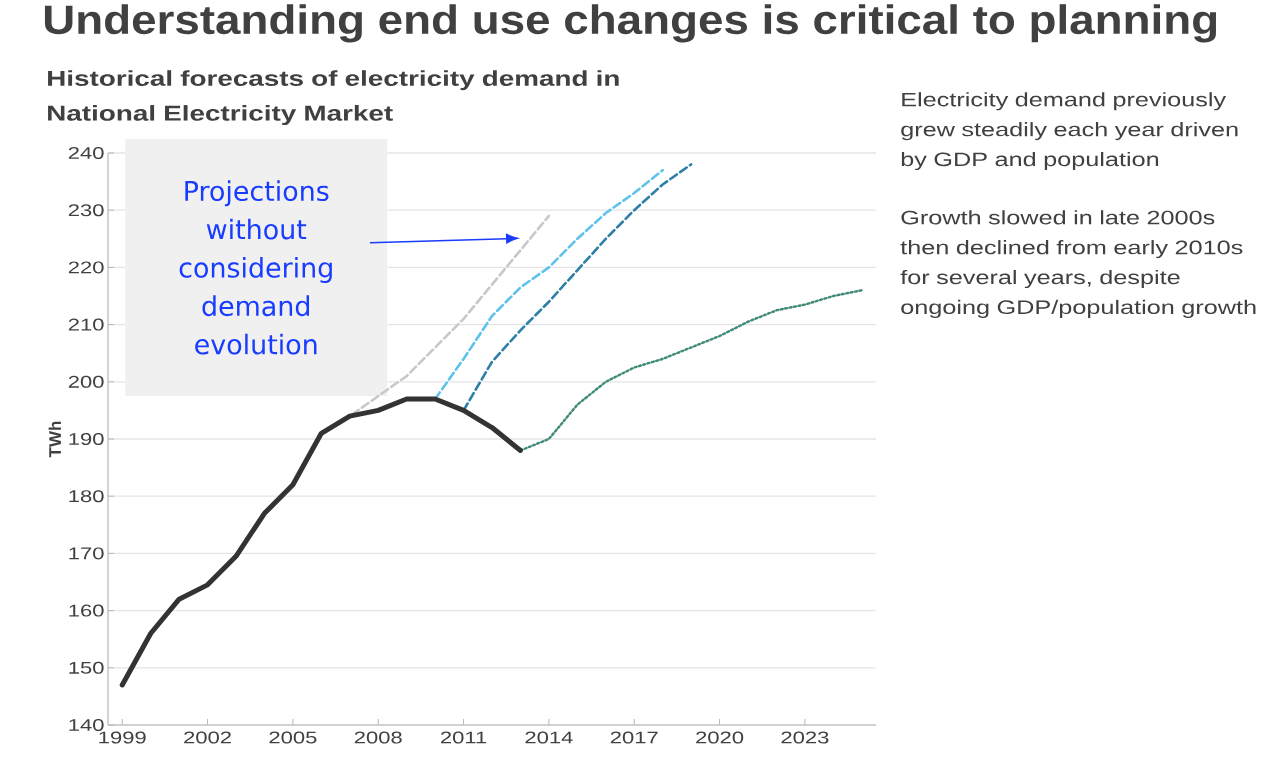  Describe the element at coordinates (255, 267) in the screenshot. I see `annotation: Projections without considering demand evolution` at that location.